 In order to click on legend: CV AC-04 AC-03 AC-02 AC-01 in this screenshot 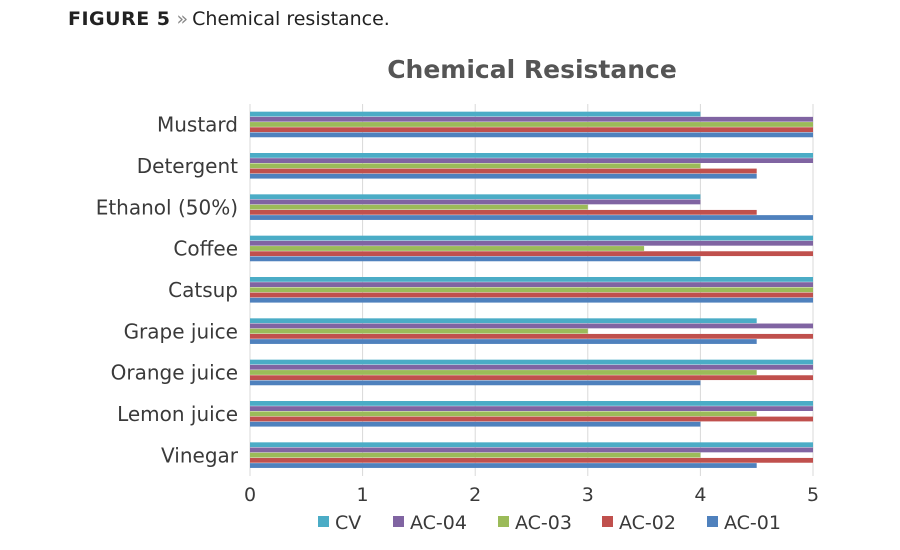, I will do `click(549, 523)`.